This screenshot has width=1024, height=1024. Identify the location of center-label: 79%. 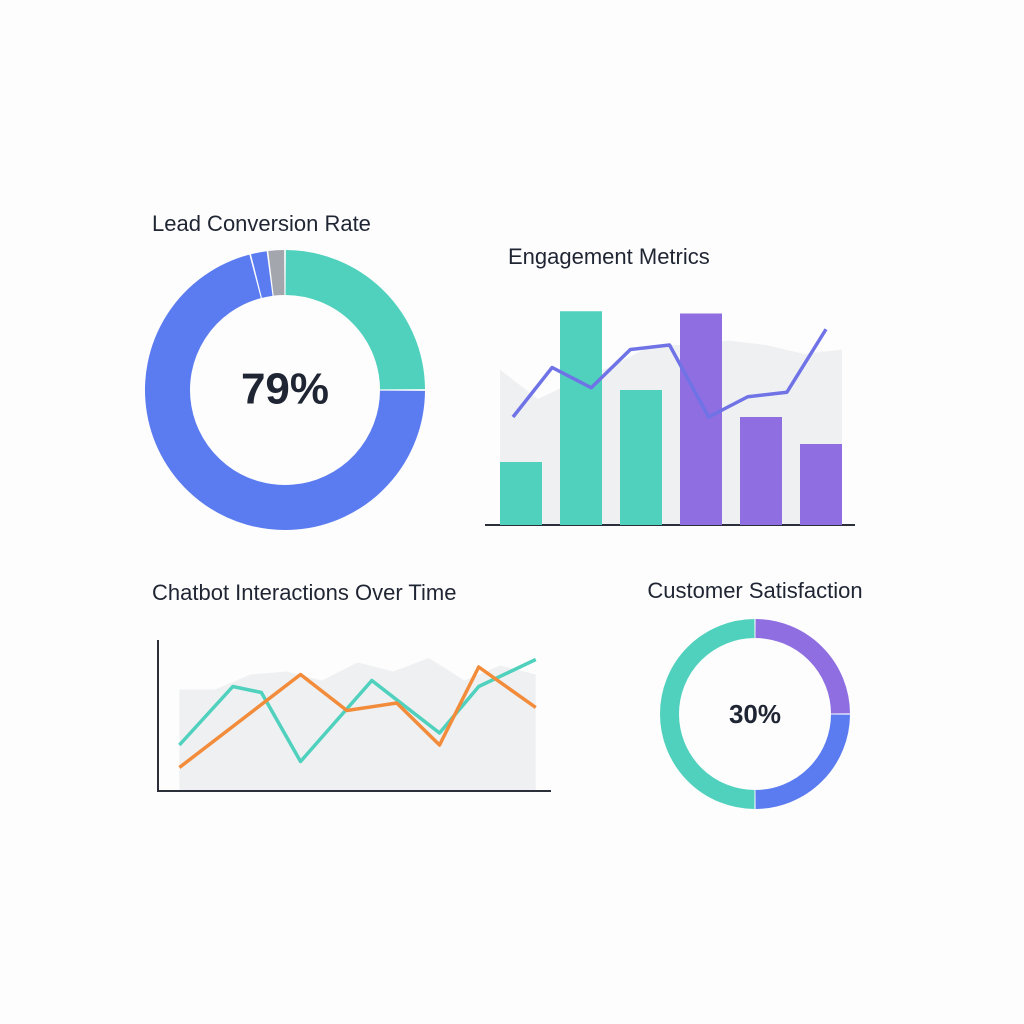
(285, 389).